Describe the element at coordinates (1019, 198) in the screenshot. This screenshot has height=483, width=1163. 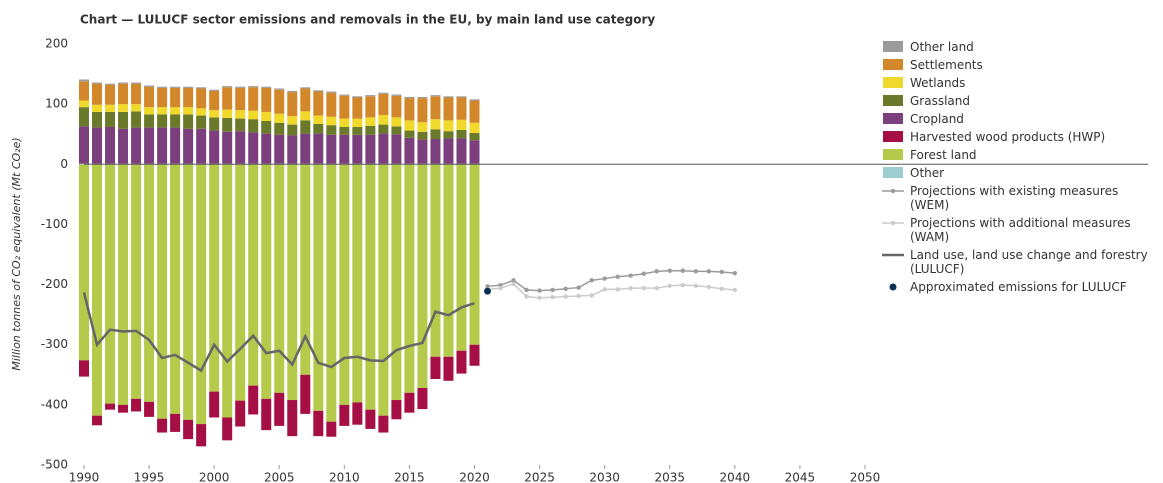
I see `legend-item: Projections with existing measures (WEM)` at that location.